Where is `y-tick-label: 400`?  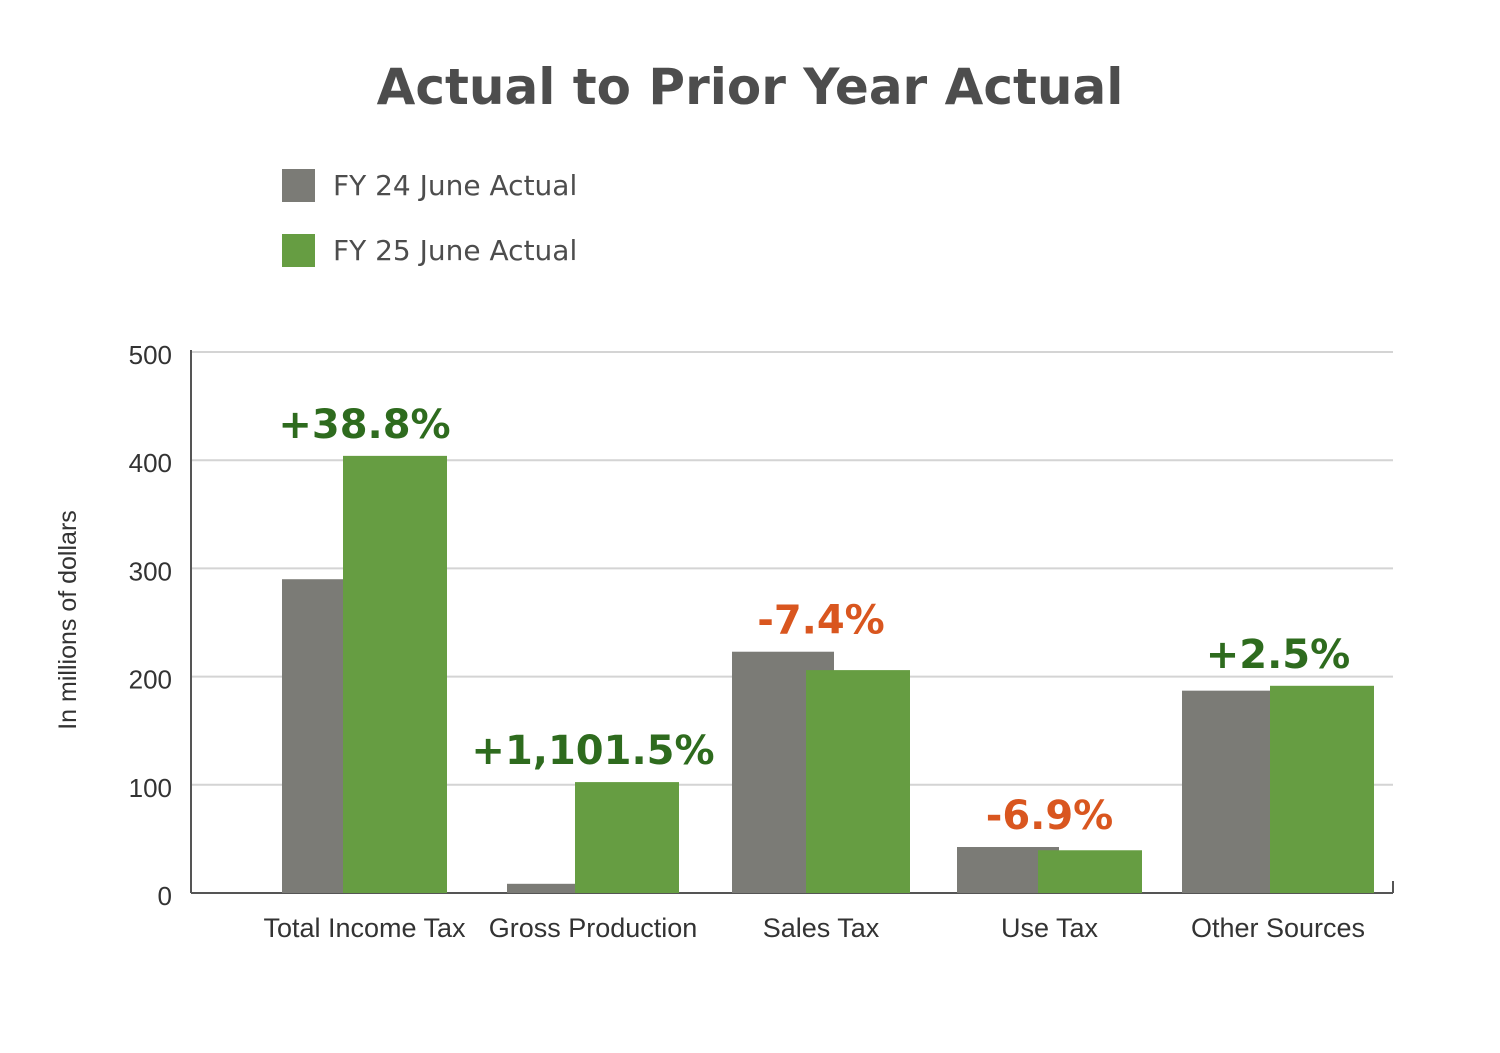 y-tick-label: 400 is located at coordinates (150, 463).